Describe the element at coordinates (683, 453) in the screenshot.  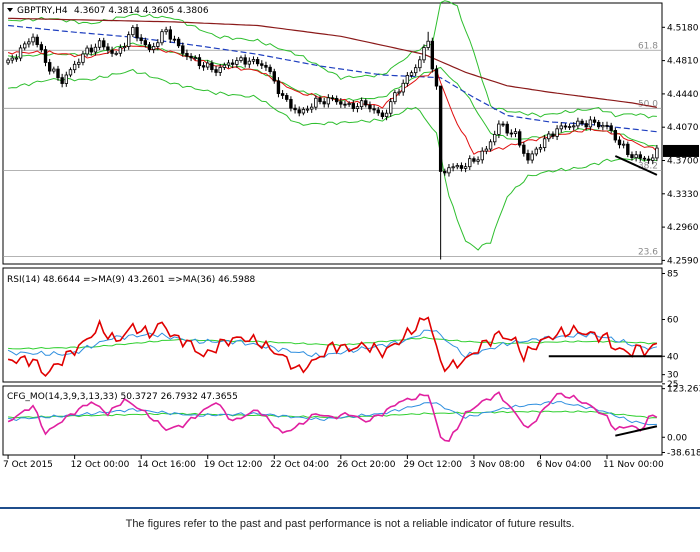
I see `cfg-axis-label: -38.6187` at that location.